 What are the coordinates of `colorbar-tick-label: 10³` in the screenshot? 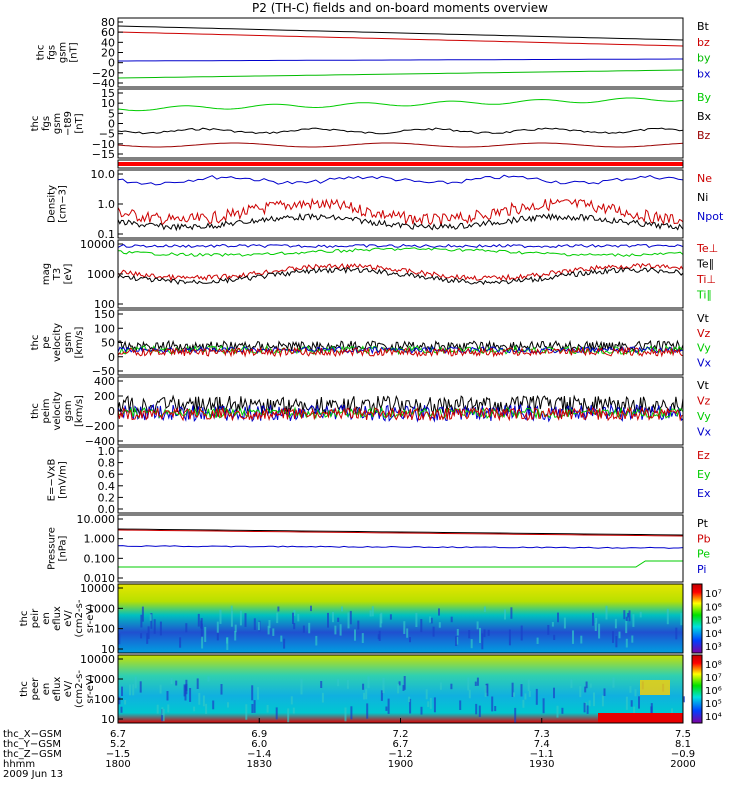 It's located at (713, 647).